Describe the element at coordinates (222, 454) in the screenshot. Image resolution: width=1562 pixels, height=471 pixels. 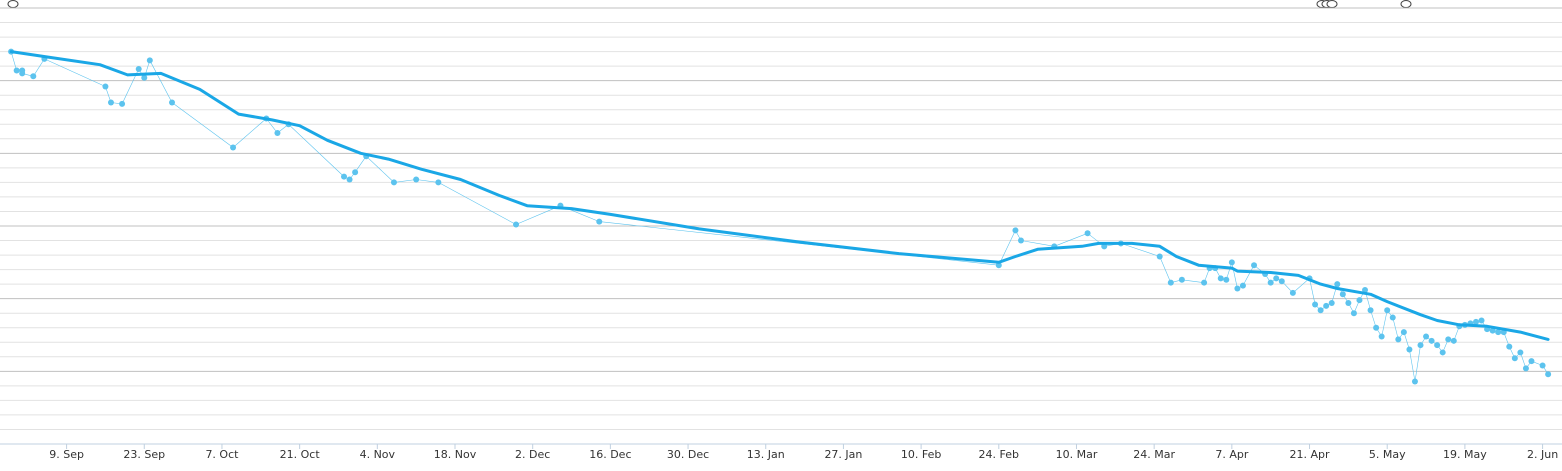
I see `x-tick-label: 7. Oct` at that location.